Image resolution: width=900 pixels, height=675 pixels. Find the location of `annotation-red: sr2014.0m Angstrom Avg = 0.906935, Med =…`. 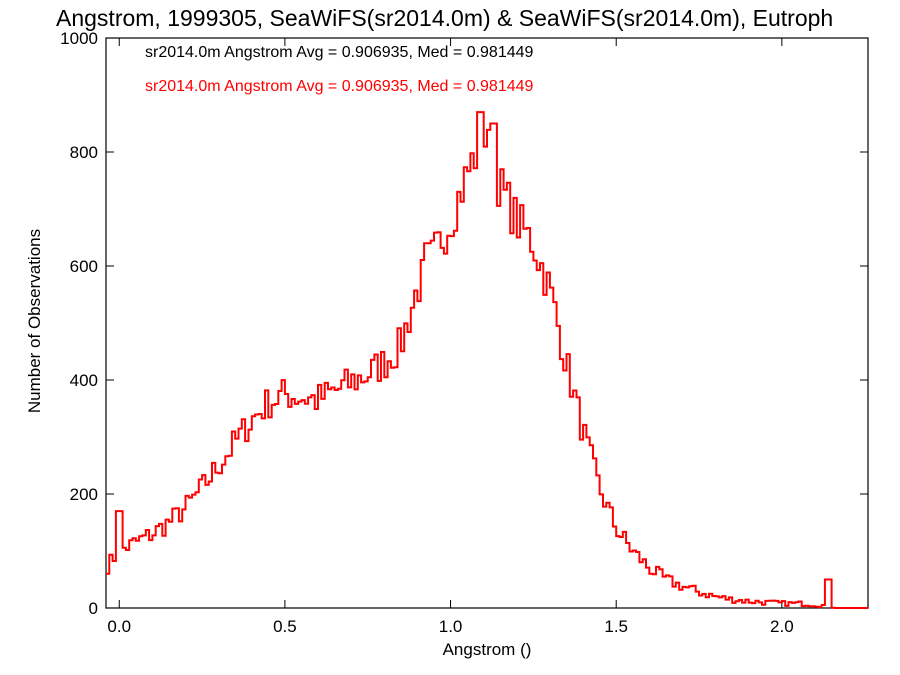

annotation-red: sr2014.0m Angstrom Avg = 0.906935, Med =… is located at coordinates (339, 86).